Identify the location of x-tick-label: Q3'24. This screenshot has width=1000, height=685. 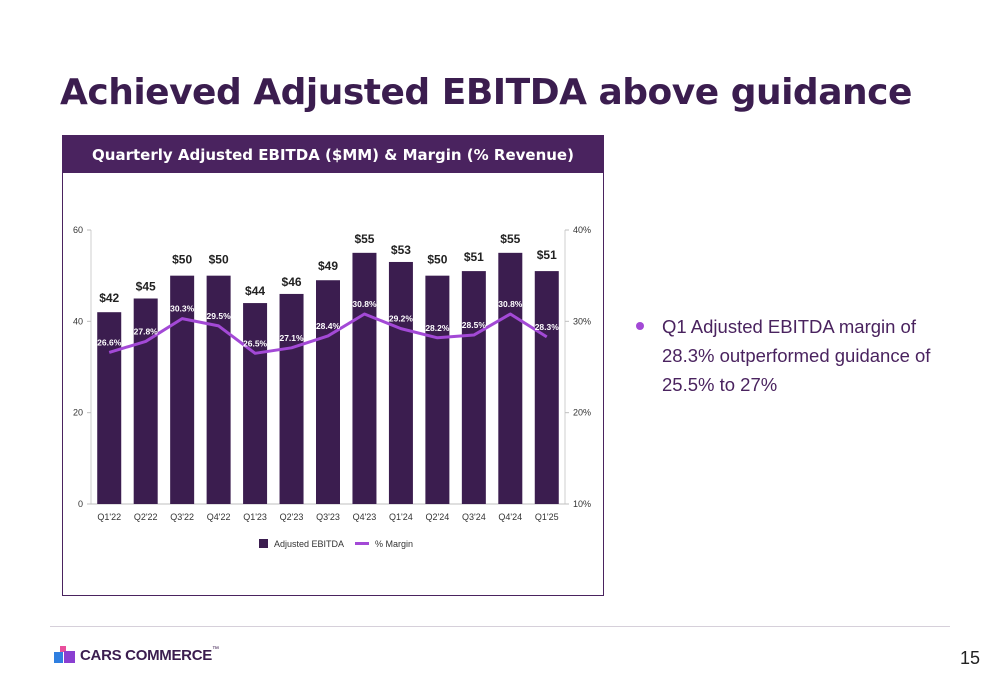
(474, 517).